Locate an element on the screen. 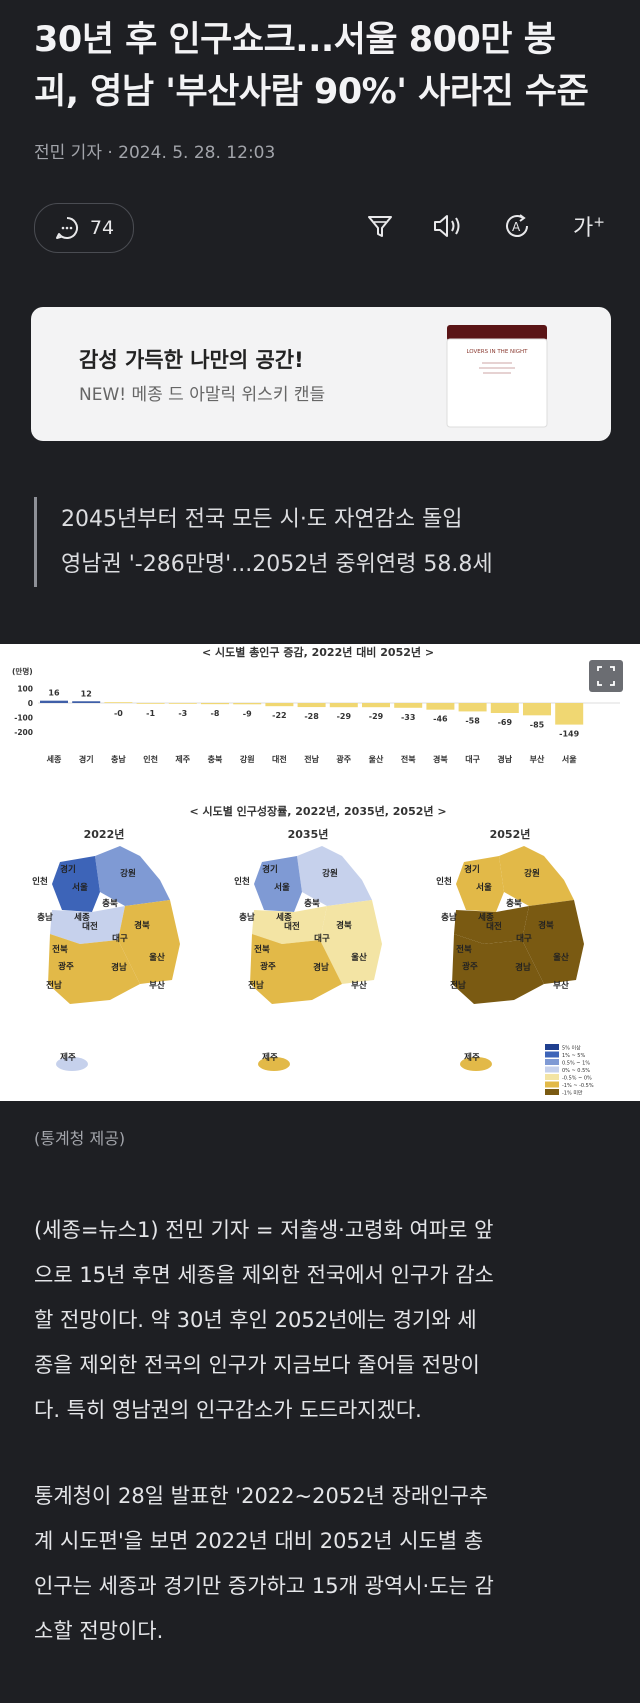 The image size is (640, 1703). map-region-label: 전북 is located at coordinates (262, 949).